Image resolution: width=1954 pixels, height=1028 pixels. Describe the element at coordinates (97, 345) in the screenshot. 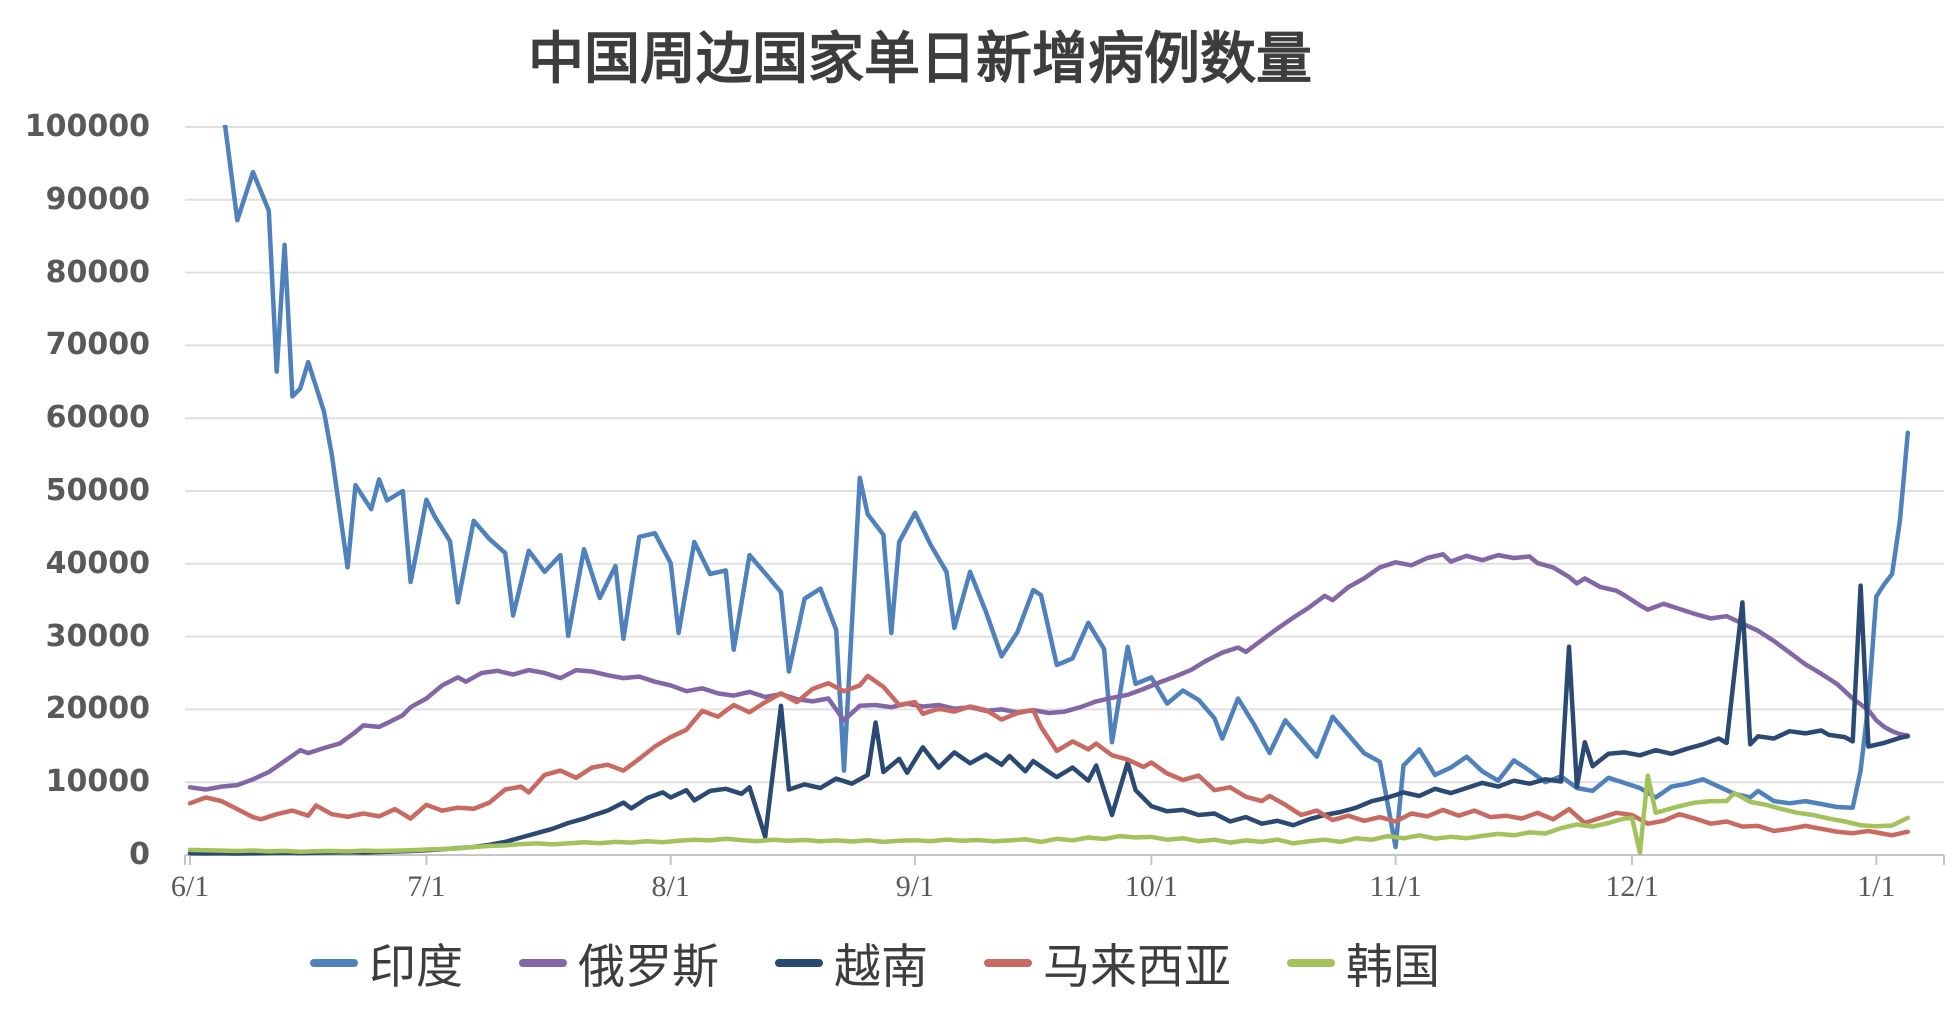

I see `y-tick-label-70000: 70000` at that location.